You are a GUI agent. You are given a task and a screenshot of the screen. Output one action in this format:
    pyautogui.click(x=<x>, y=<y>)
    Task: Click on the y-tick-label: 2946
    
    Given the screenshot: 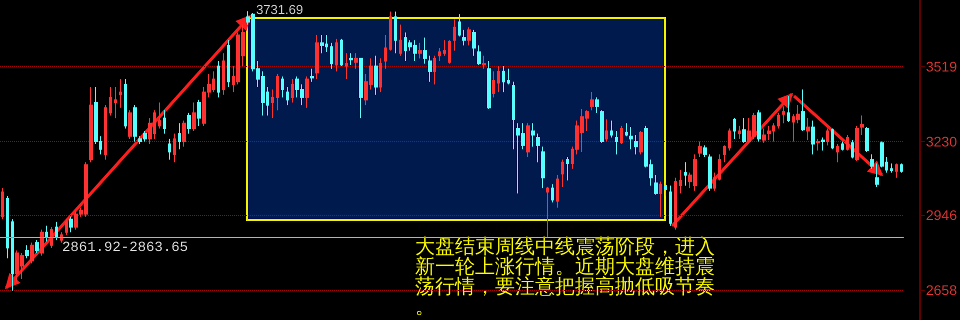 What is the action you would take?
    pyautogui.click(x=942, y=215)
    